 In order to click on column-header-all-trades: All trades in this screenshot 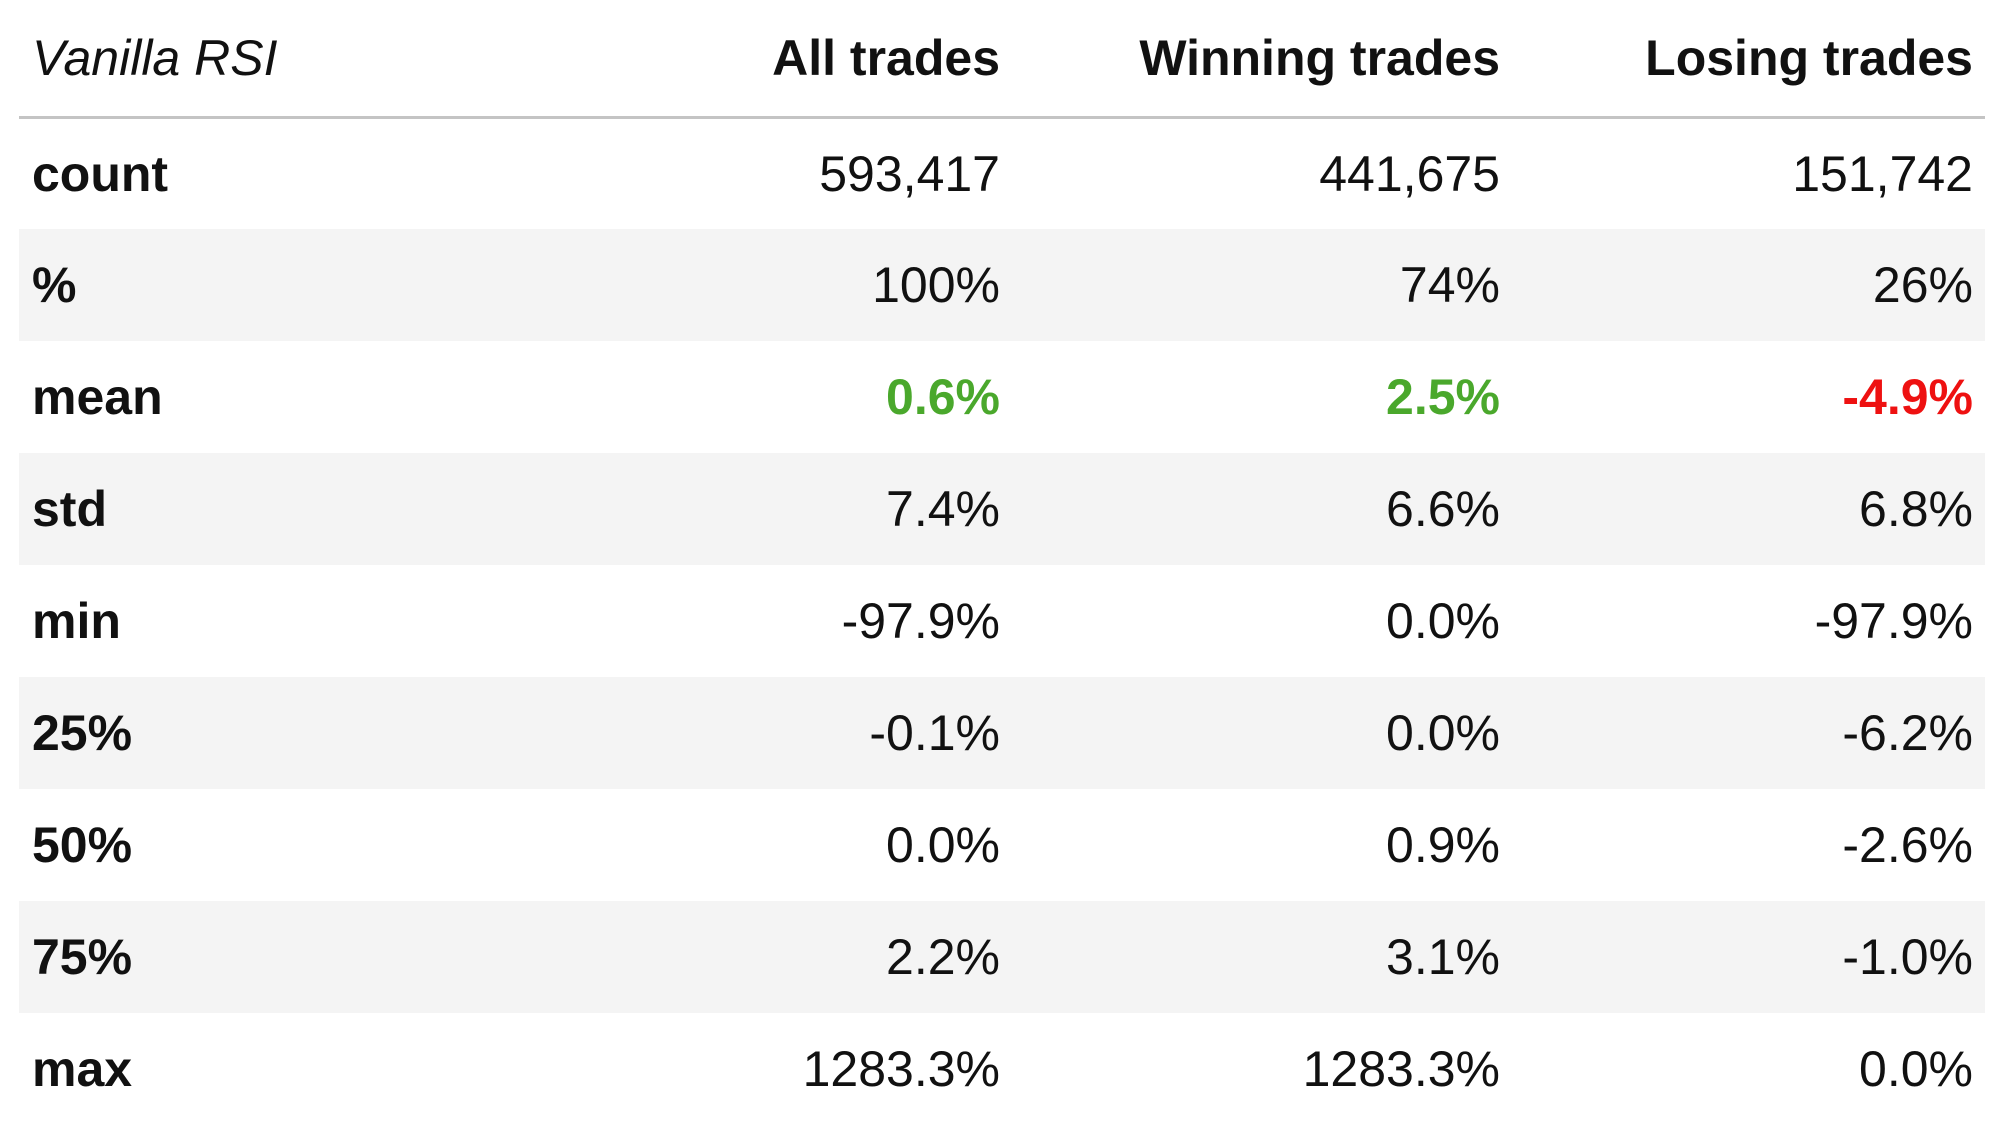, I will do `click(813, 59)`.